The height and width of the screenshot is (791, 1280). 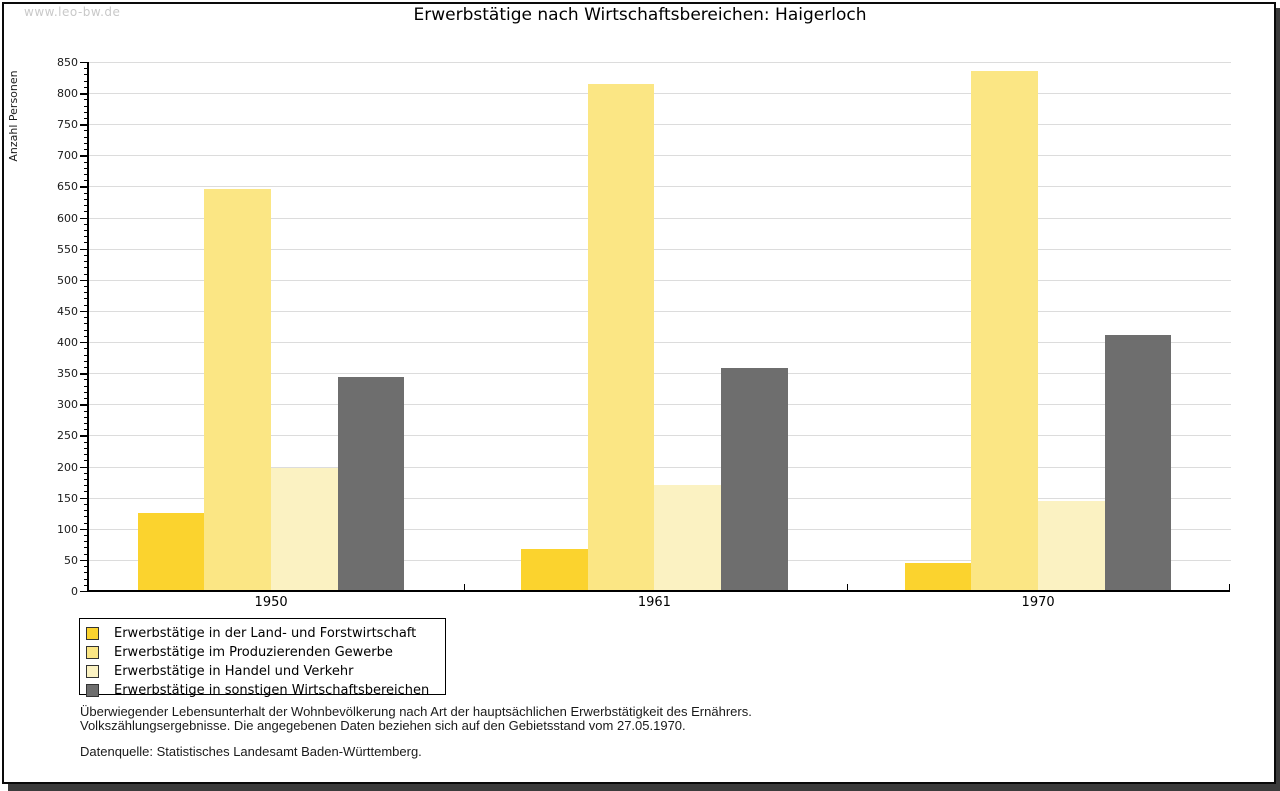 What do you see at coordinates (644, 787) in the screenshot?
I see `window-shadow-bottom` at bounding box center [644, 787].